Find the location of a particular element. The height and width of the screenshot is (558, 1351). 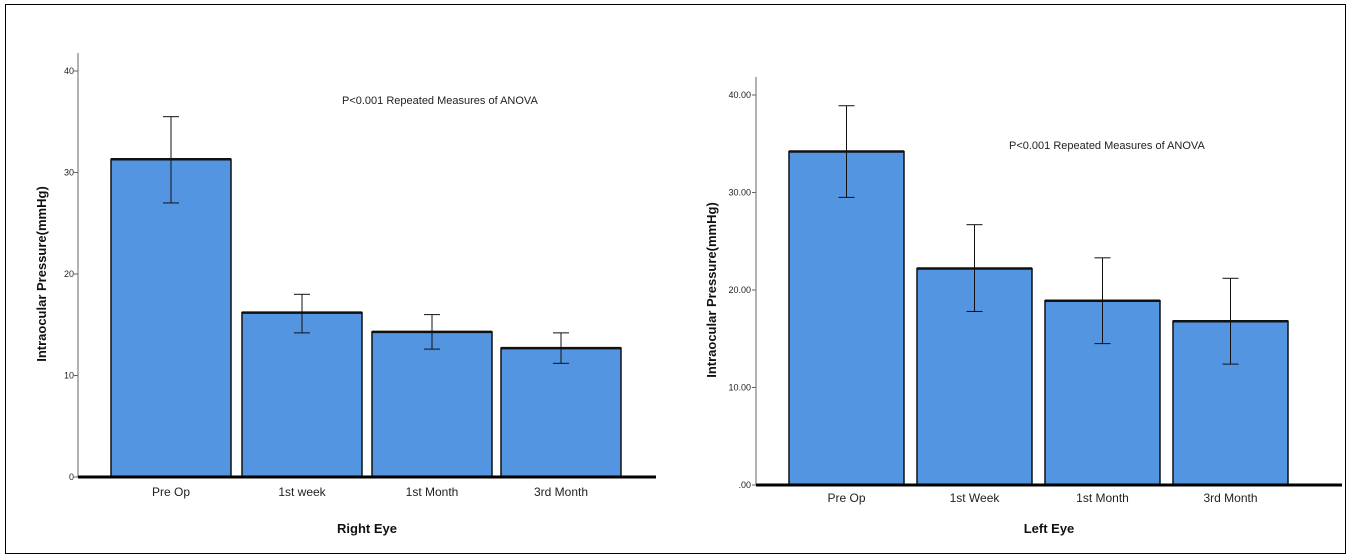

y-tick-label: 30.00 is located at coordinates (739, 193).